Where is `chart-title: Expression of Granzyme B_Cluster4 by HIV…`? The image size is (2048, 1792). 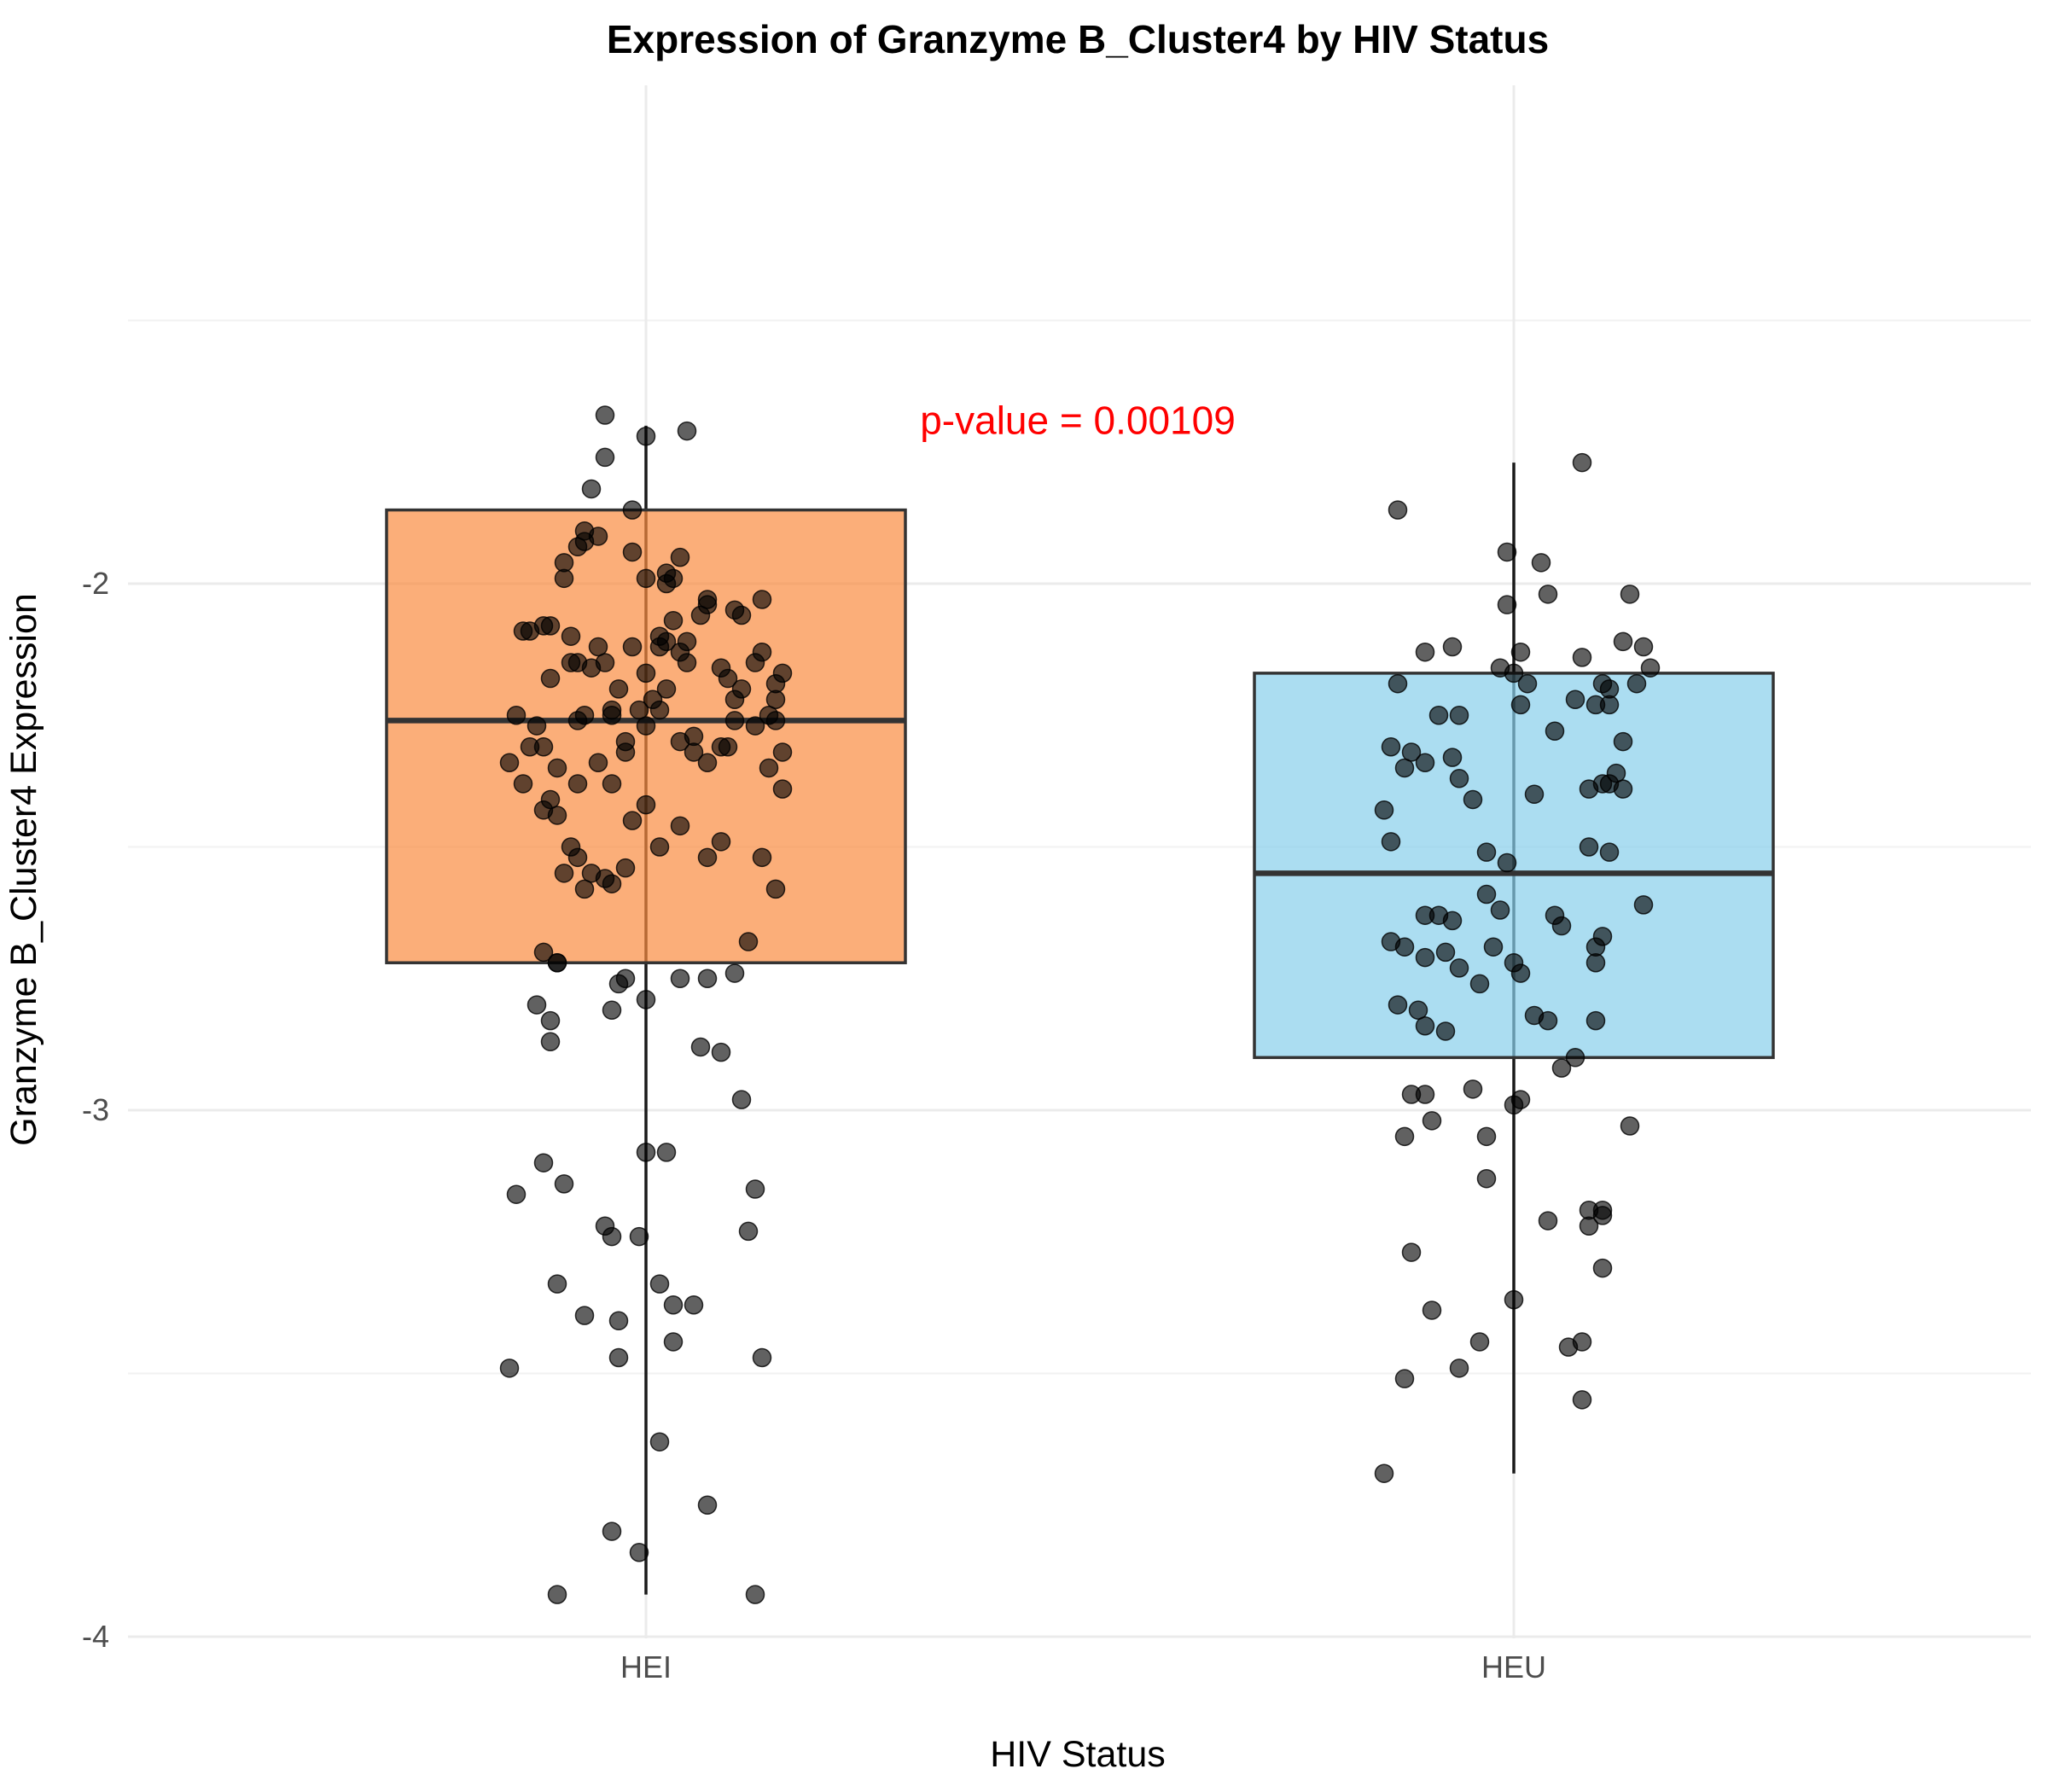
chart-title: Expression of Granzyme B_Cluster4 by HIV… is located at coordinates (1078, 39).